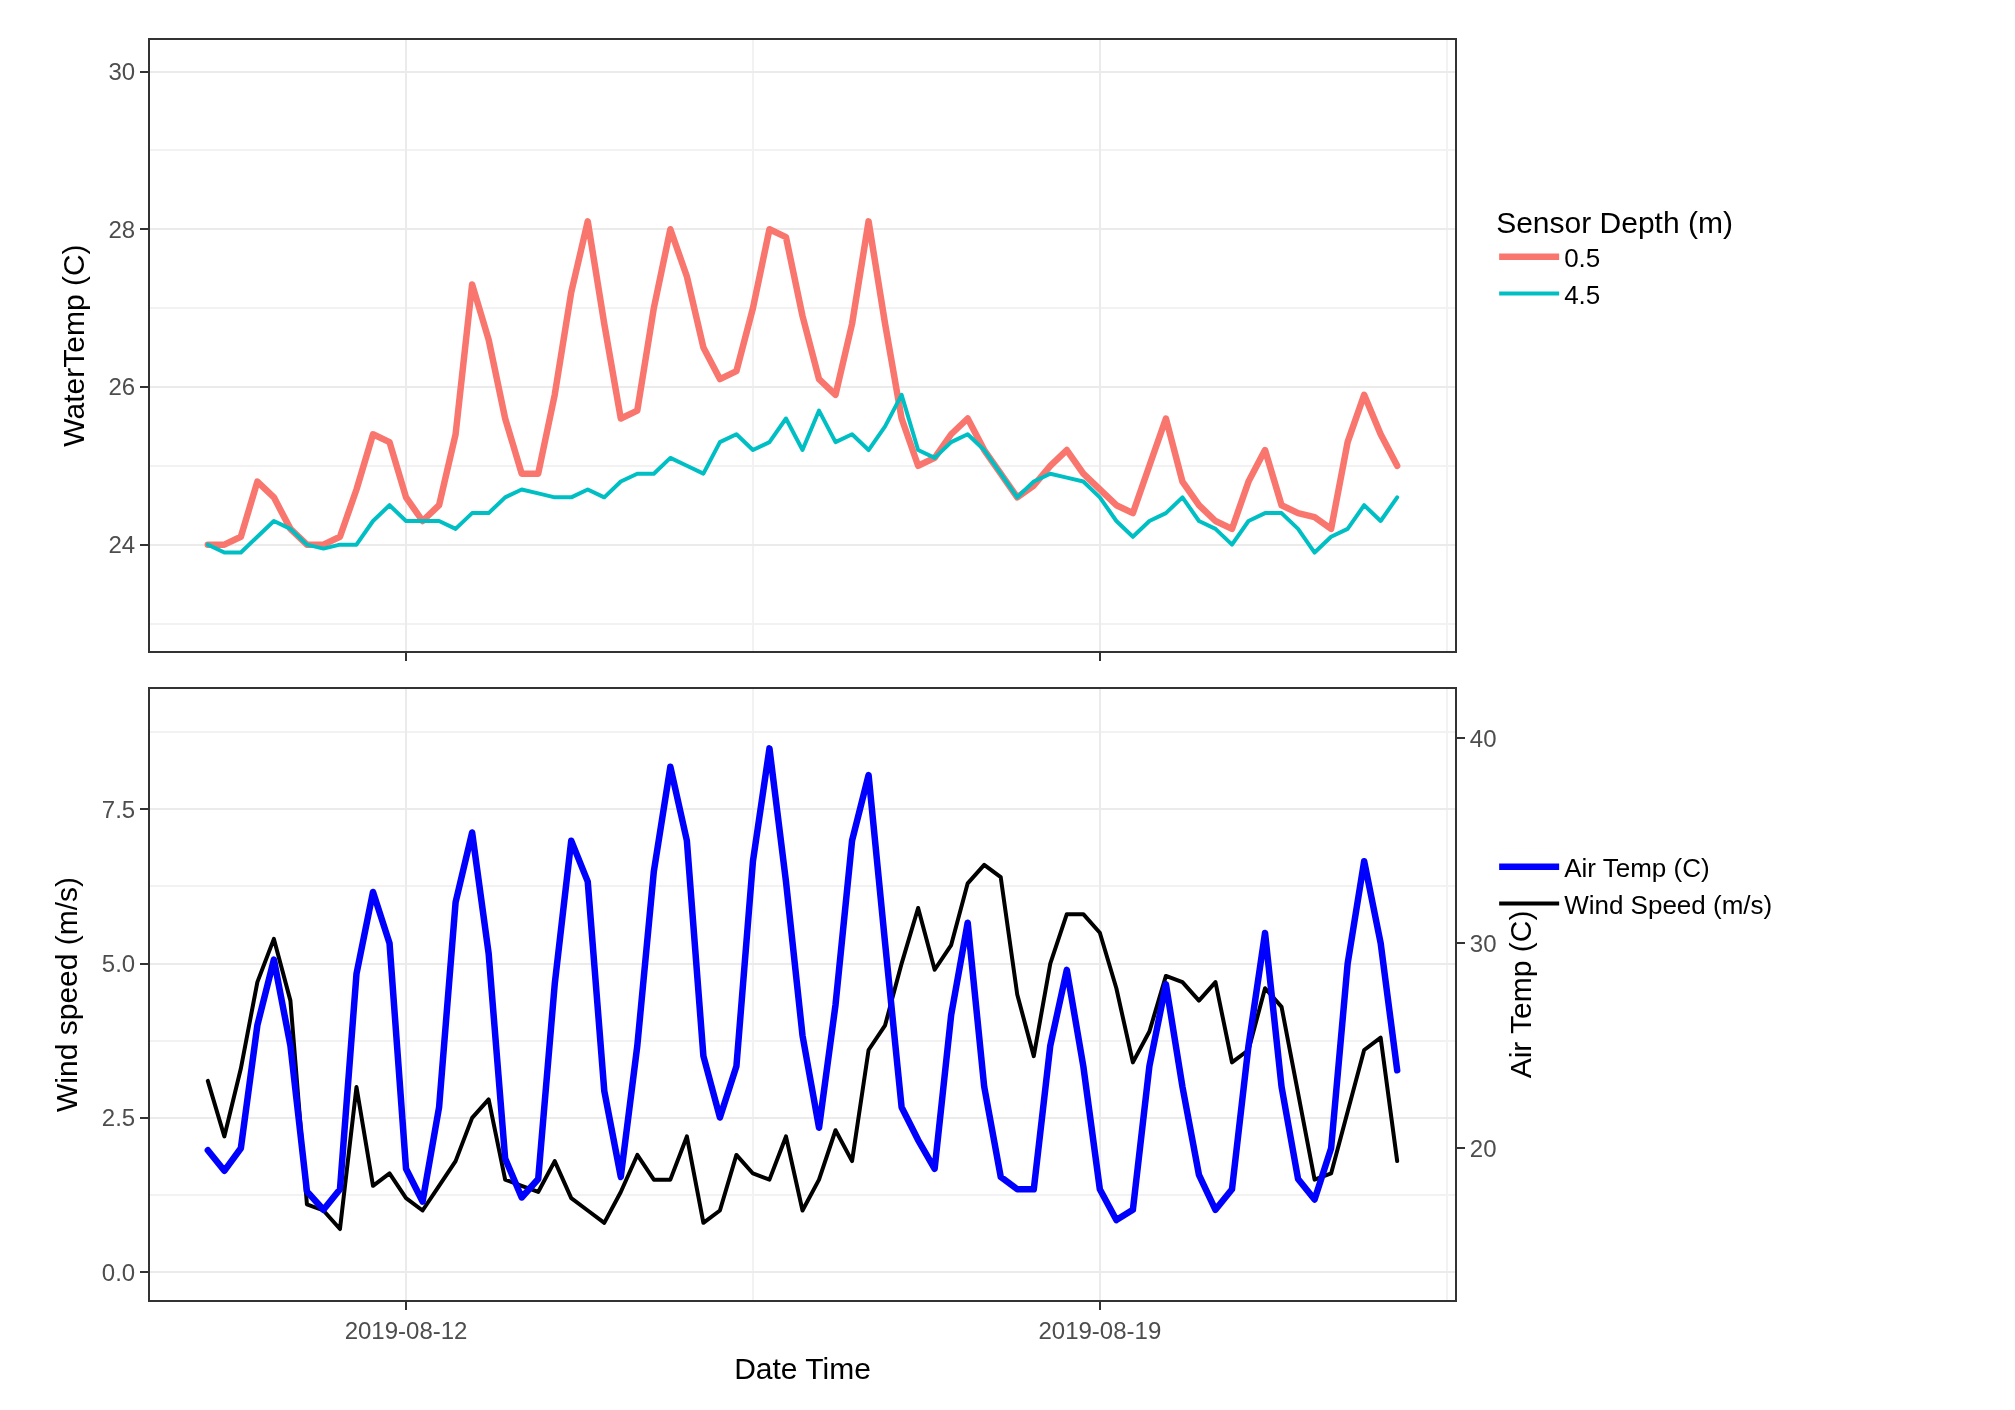 The height and width of the screenshot is (1410, 2015). I want to click on line-series, so click(802, 473).